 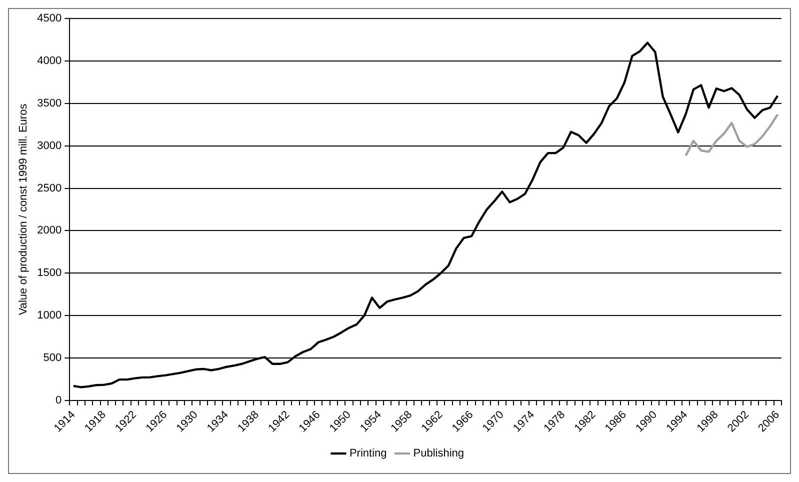 I want to click on y-tick-label: 3500, so click(x=49, y=103).